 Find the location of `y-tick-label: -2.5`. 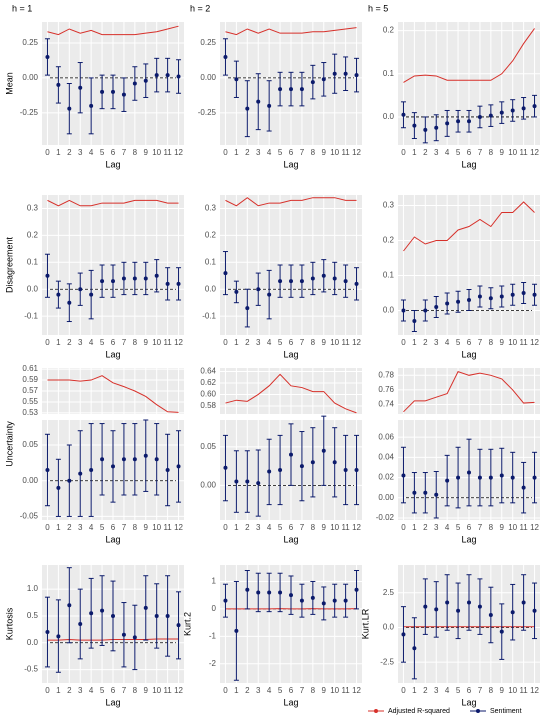

y-tick-label: -2.5 is located at coordinates (387, 661).